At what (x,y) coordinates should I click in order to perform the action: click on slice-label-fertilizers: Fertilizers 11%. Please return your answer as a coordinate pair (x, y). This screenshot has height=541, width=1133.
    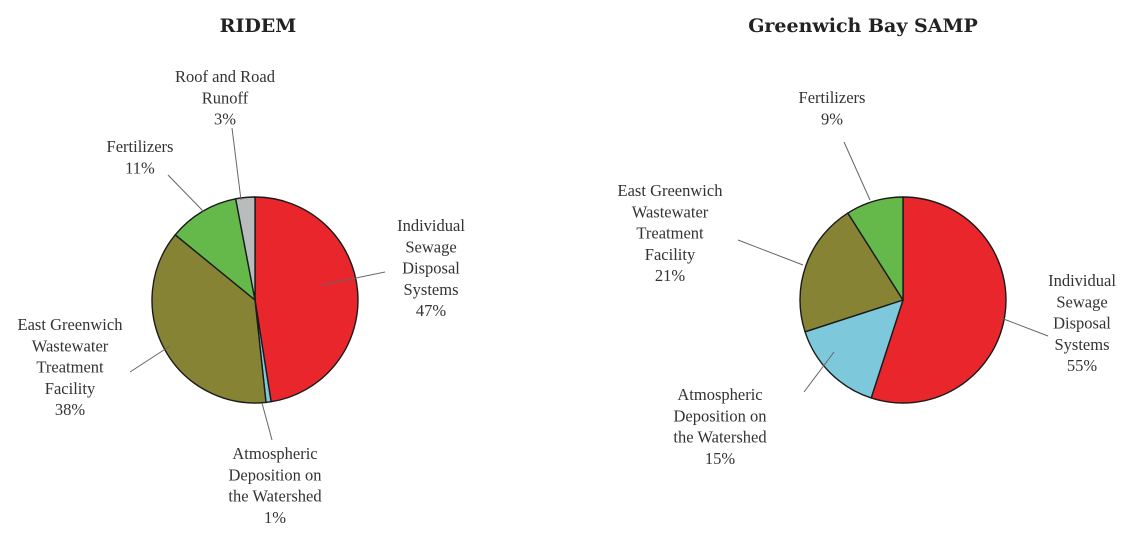
    Looking at the image, I should click on (140, 157).